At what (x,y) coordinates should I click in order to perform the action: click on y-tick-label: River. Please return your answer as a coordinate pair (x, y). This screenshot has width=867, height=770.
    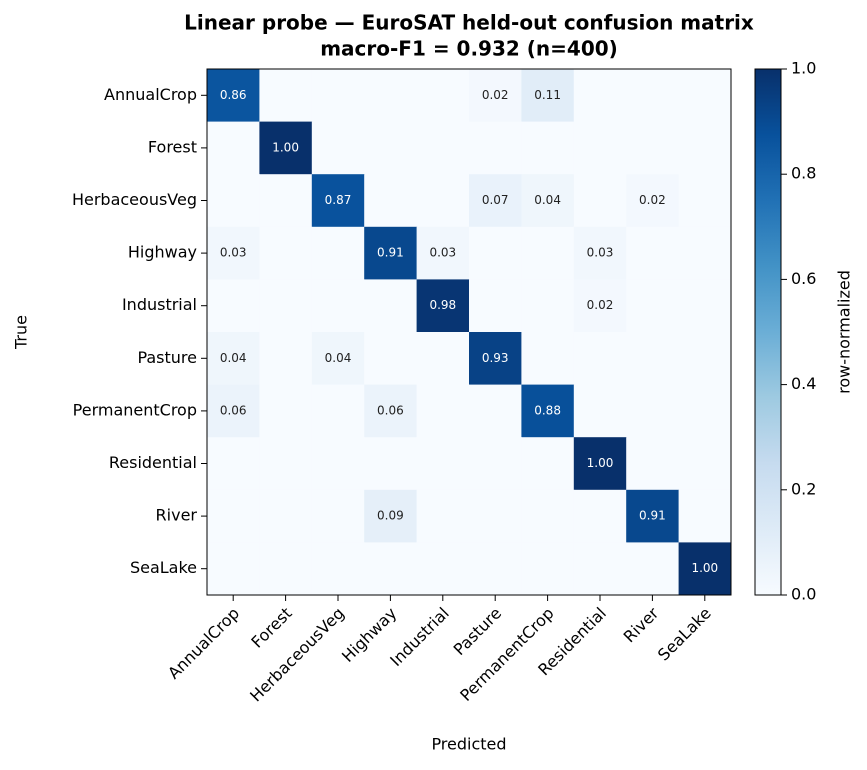
    Looking at the image, I should click on (177, 515).